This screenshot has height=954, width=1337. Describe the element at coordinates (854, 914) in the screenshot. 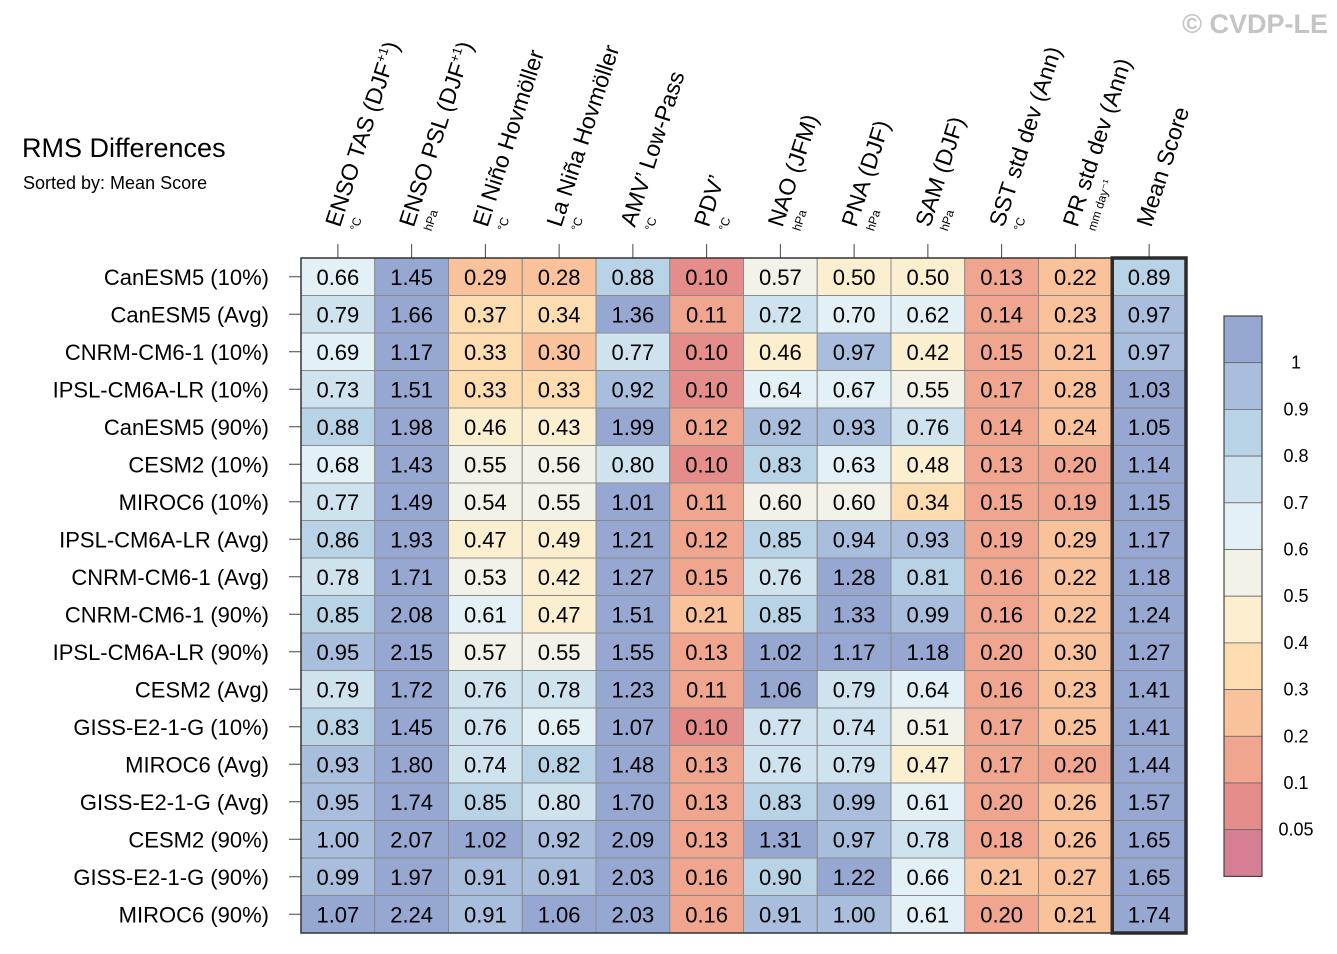

I see `cell-value: 1.00` at that location.